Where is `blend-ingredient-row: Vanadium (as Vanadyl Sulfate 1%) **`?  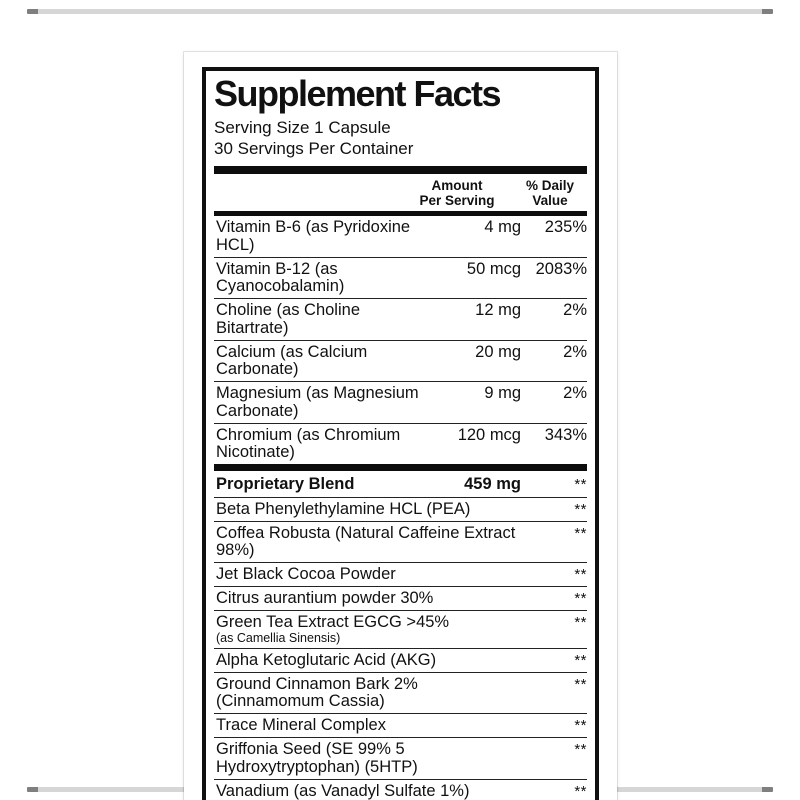 blend-ingredient-row: Vanadium (as Vanadyl Sulfate 1%) ** is located at coordinates (400, 789).